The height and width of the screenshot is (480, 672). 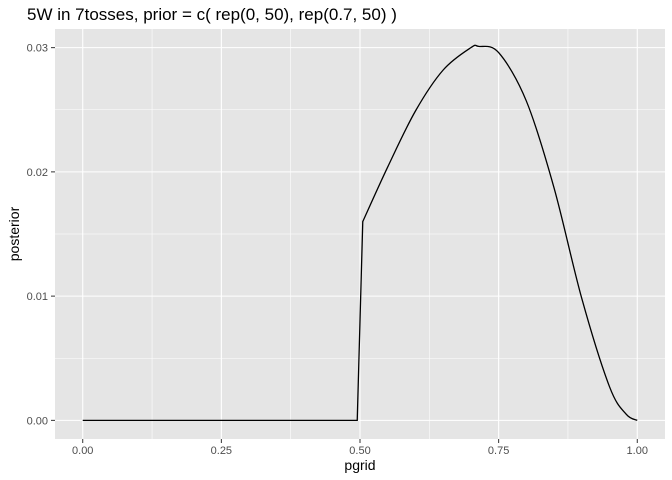 What do you see at coordinates (14, 233) in the screenshot?
I see `y-axis-title: posterior` at bounding box center [14, 233].